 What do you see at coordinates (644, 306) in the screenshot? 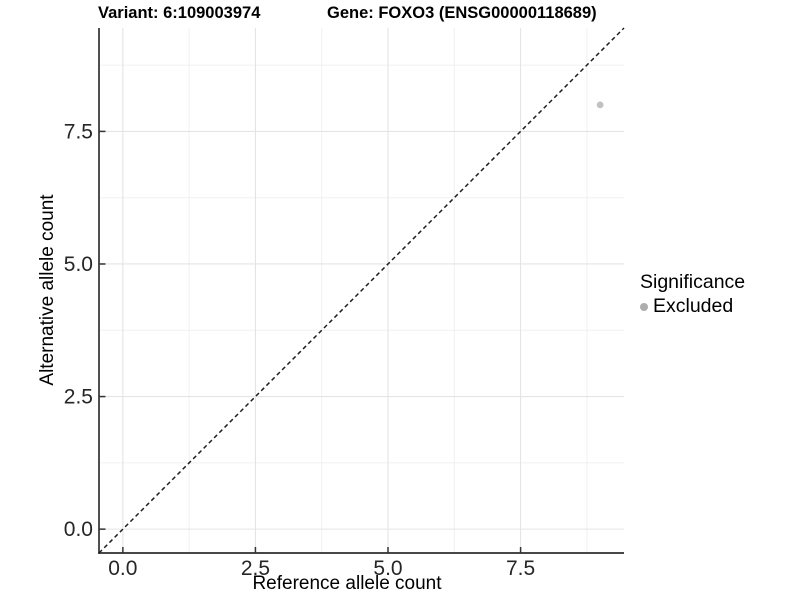
I see `legend-point-icon` at bounding box center [644, 306].